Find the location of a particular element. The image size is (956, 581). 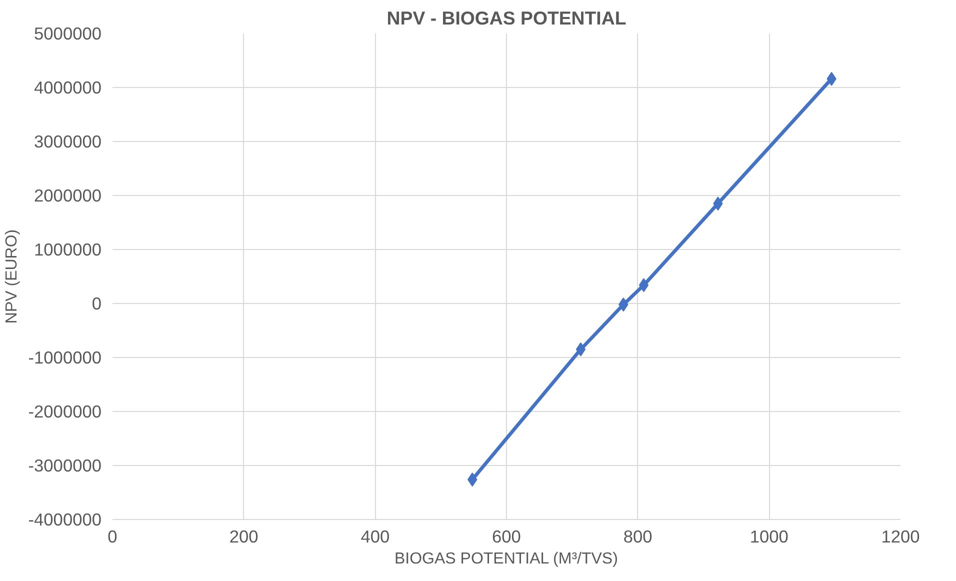

x-tick-label: 800 is located at coordinates (637, 536).